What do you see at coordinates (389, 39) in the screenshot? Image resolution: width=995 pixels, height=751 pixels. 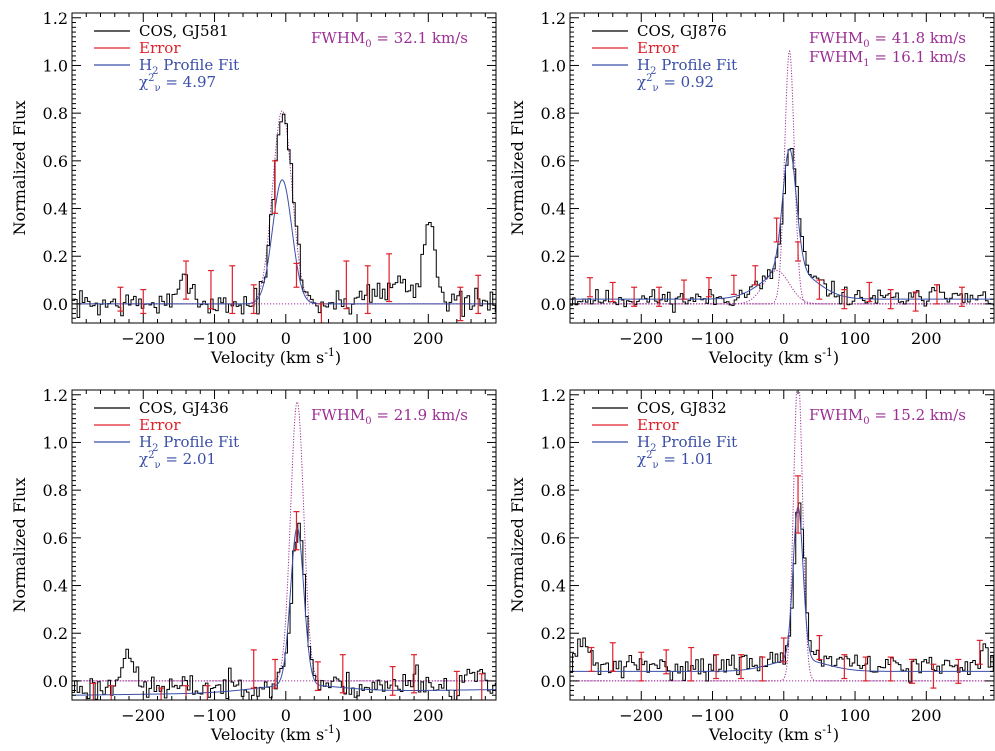 I see `fwhm-annotation-0: FWHM0 = 32.1 km/s` at bounding box center [389, 39].